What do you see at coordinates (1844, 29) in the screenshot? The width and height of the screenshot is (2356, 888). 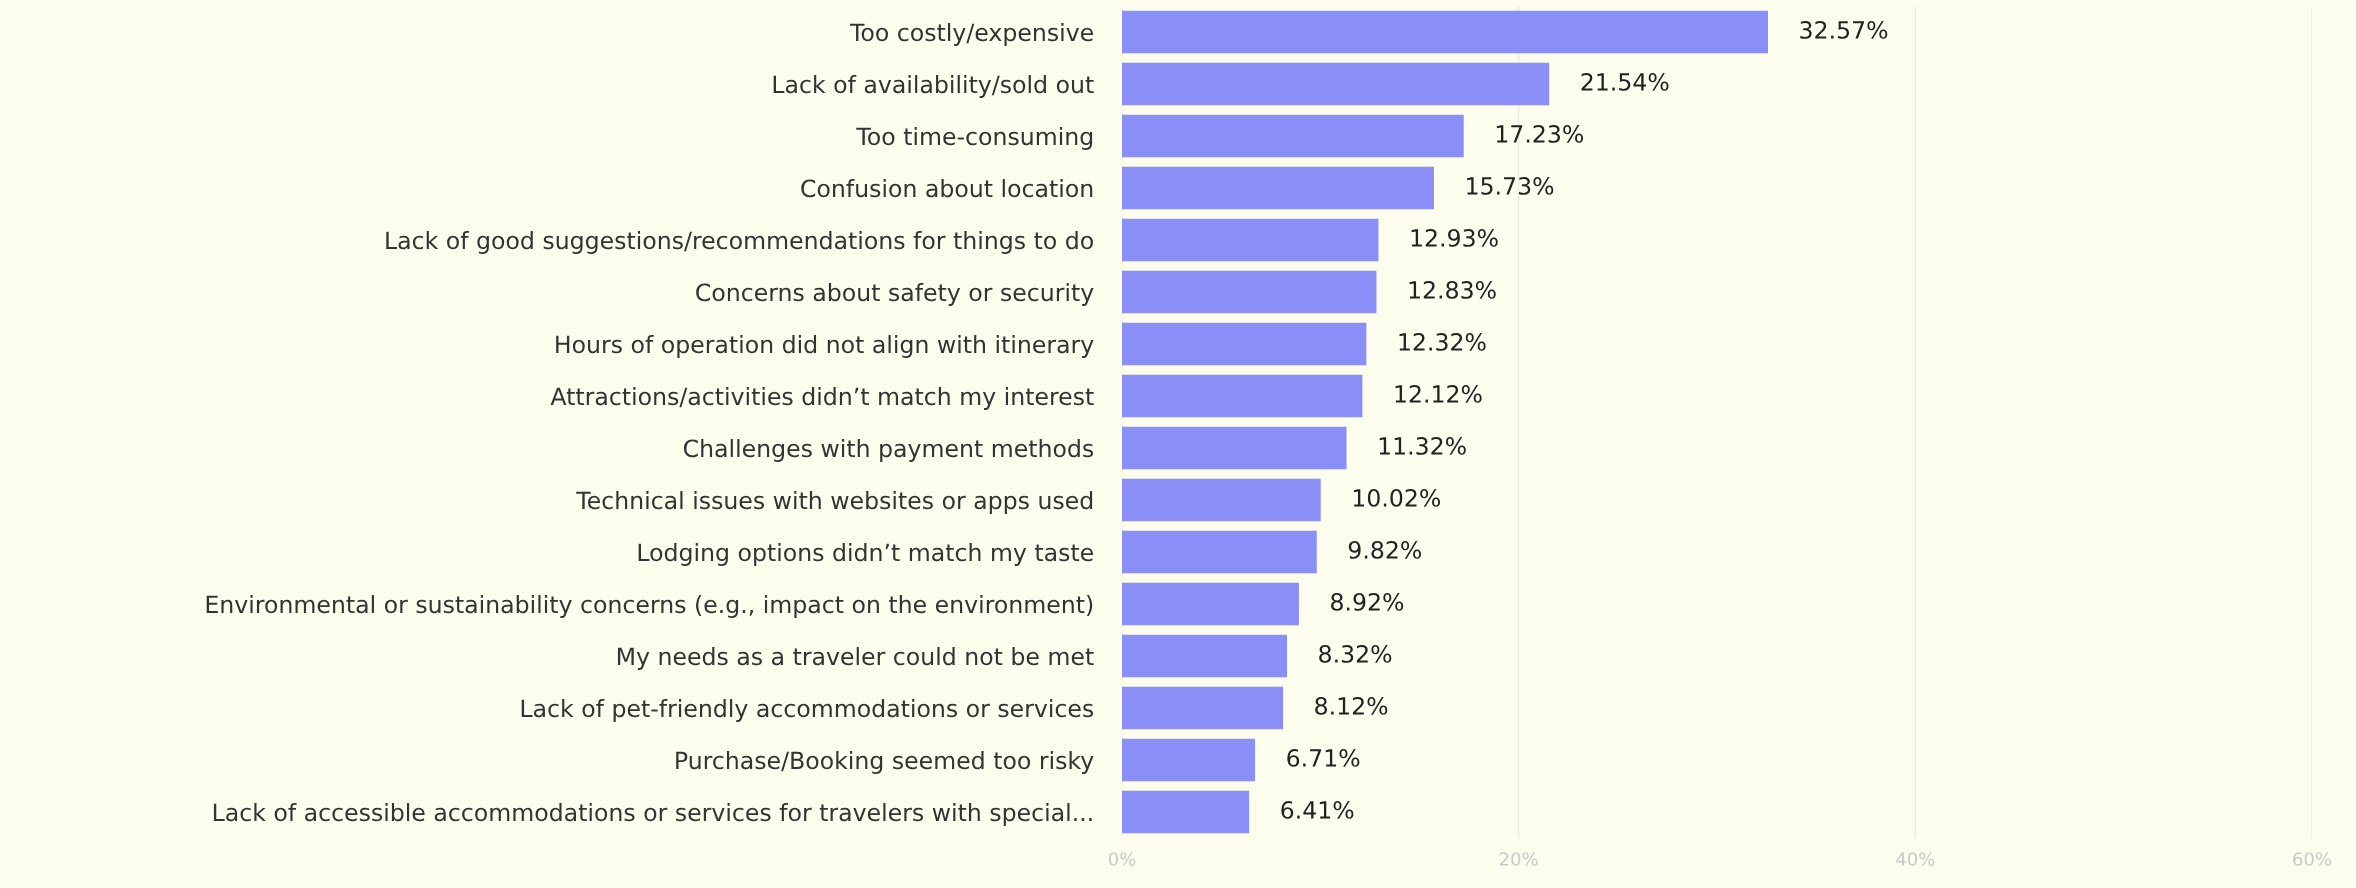 I see `data-label: 32.57%` at bounding box center [1844, 29].